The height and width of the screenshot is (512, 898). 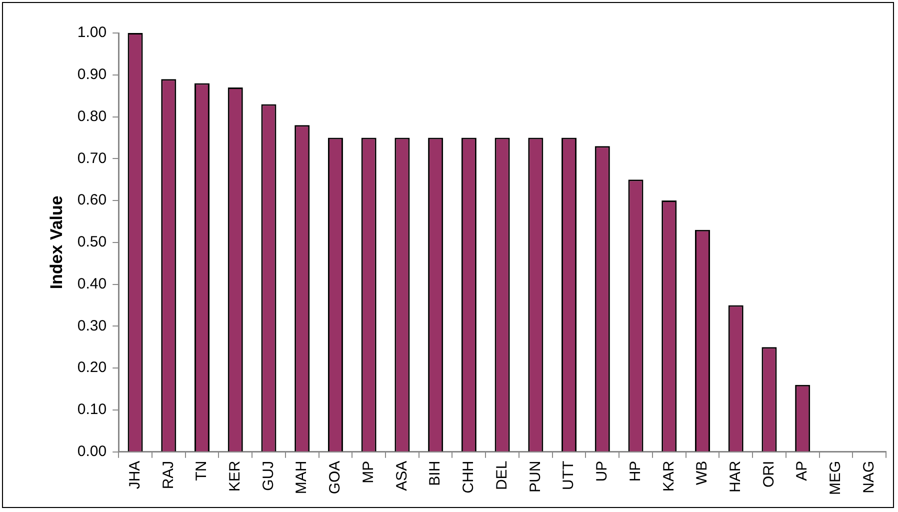 I want to click on y-tick-label: 0.10, so click(x=92, y=409).